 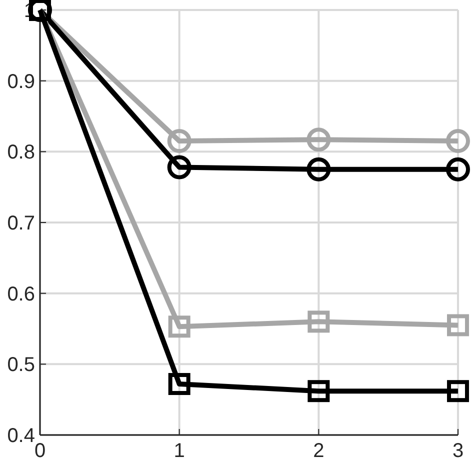 What do you see at coordinates (21, 436) in the screenshot?
I see `y-tick-label: 0.4` at bounding box center [21, 436].